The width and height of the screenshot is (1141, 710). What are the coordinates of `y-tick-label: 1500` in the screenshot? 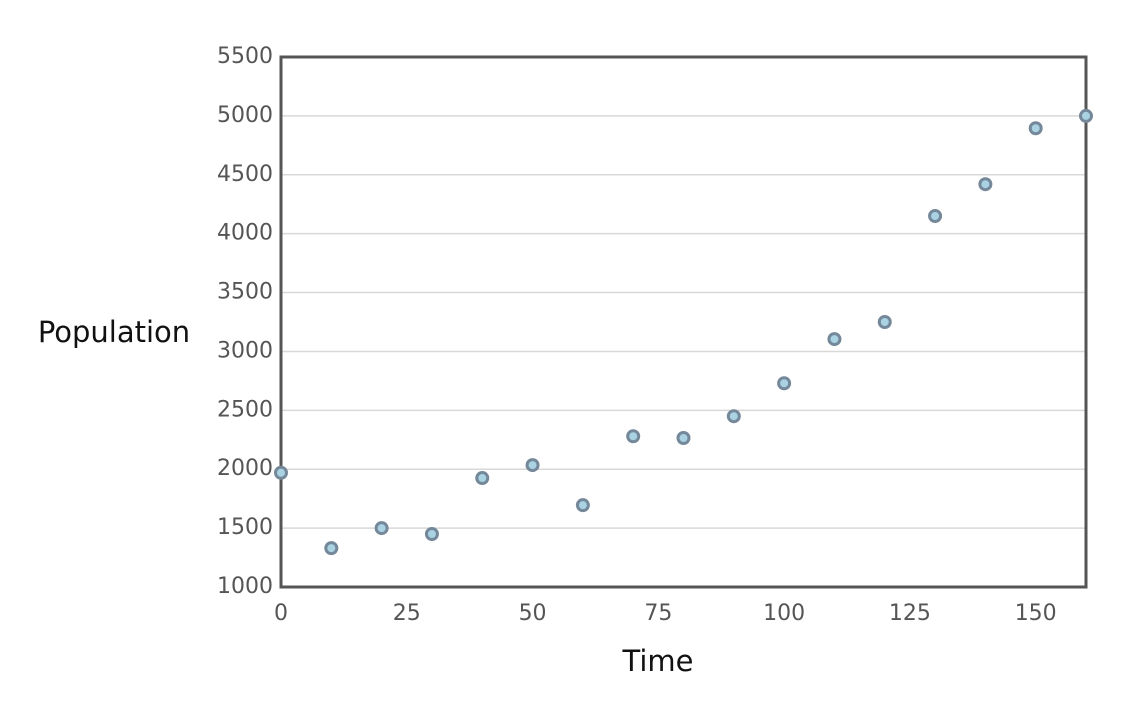 It's located at (245, 527).